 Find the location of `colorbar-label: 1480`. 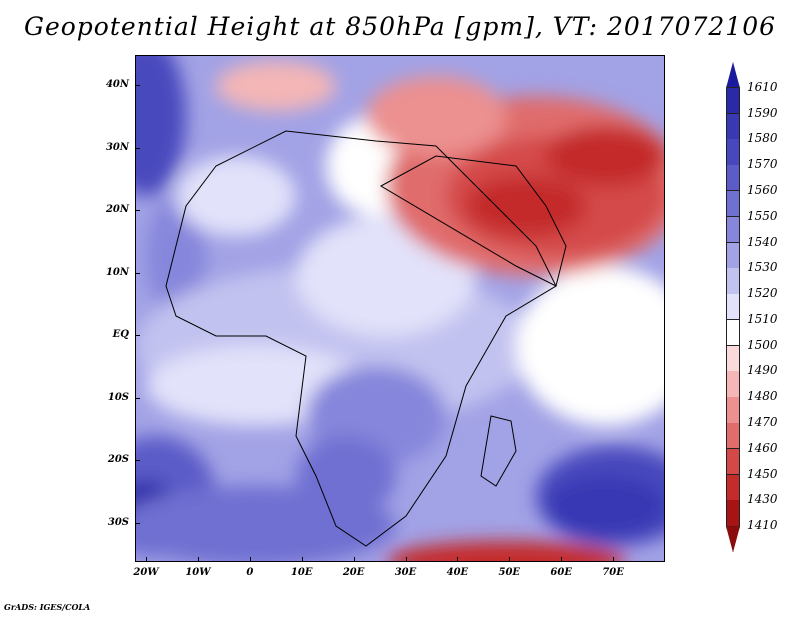

colorbar-label: 1480 is located at coordinates (762, 396).